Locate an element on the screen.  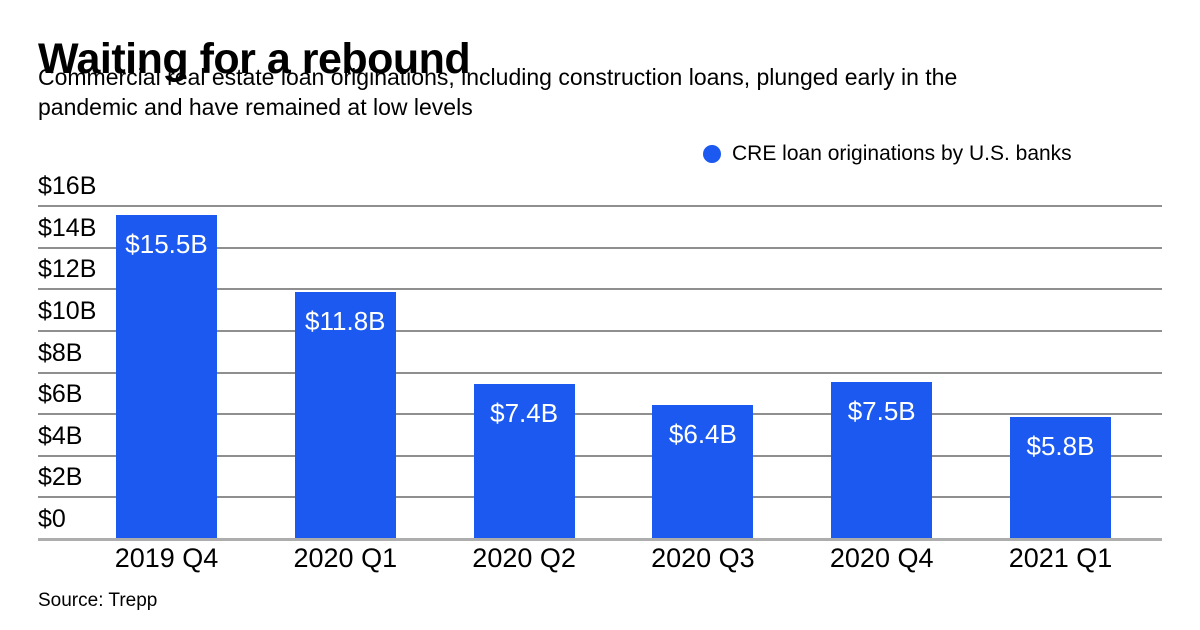
bar: $6.4B is located at coordinates (703, 471).